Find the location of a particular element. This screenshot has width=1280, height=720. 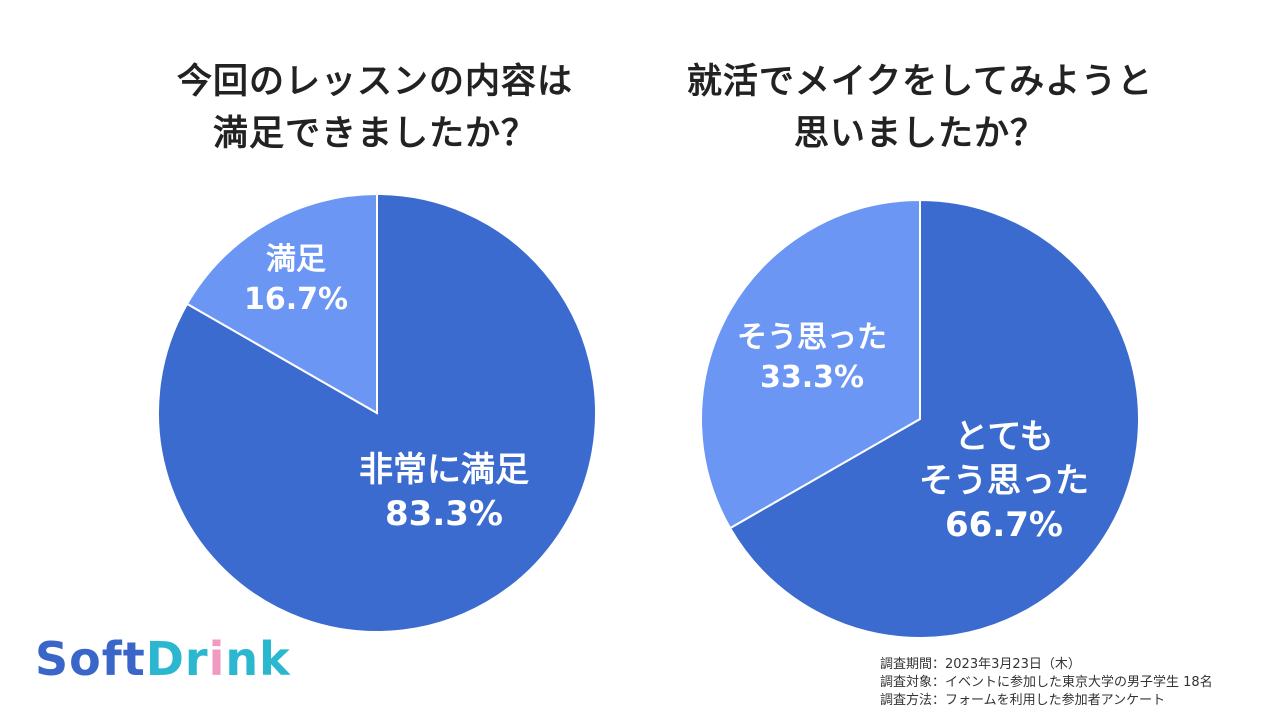

pie-slice-satisfied is located at coordinates (281, 303).